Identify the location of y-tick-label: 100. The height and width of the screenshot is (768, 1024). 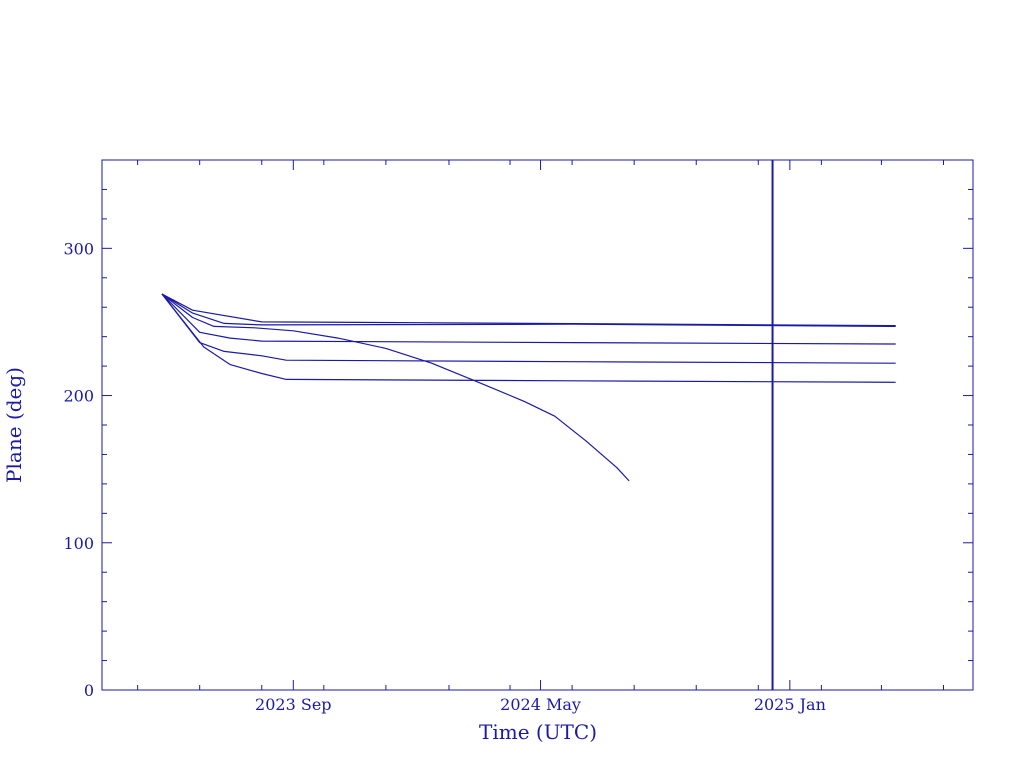
(78, 543).